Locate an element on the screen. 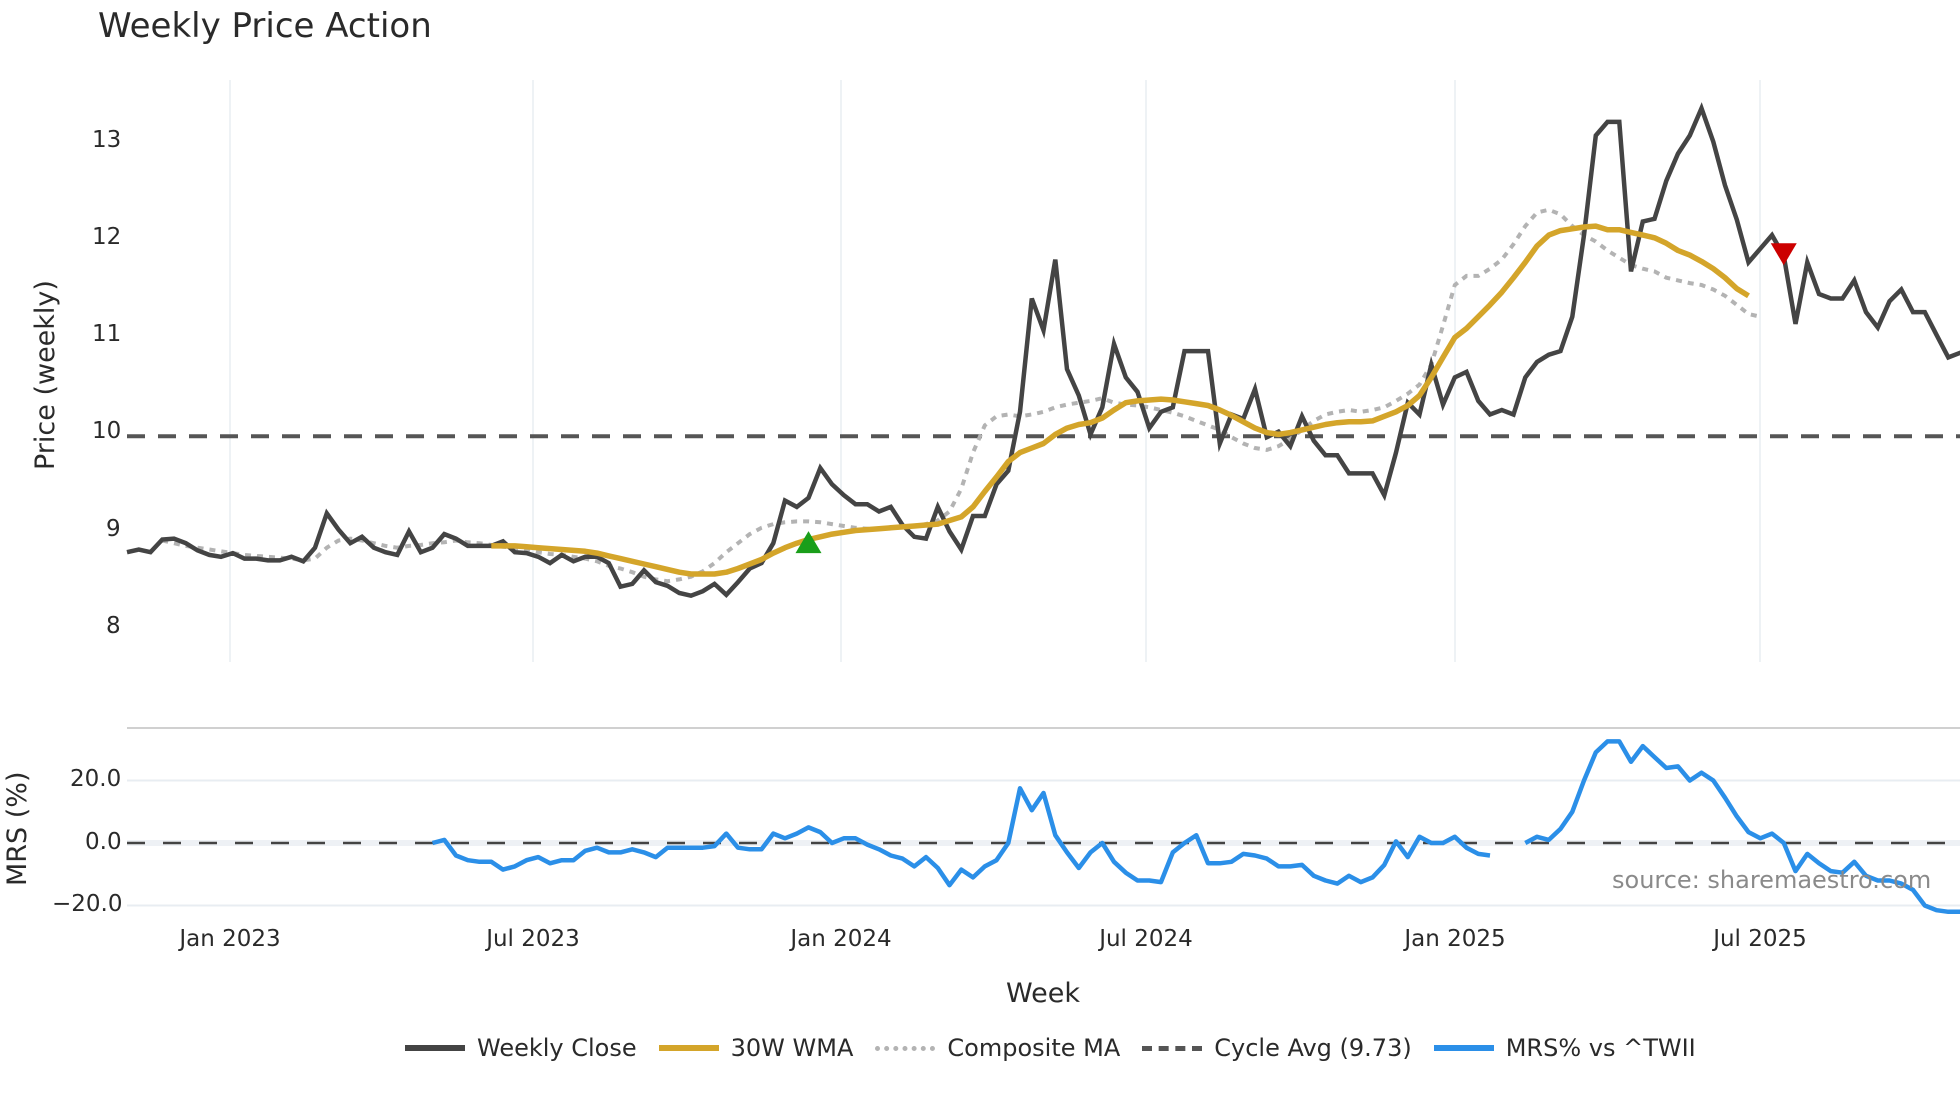 This screenshot has height=1102, width=1960. mrs-line is located at coordinates (1195, 827).